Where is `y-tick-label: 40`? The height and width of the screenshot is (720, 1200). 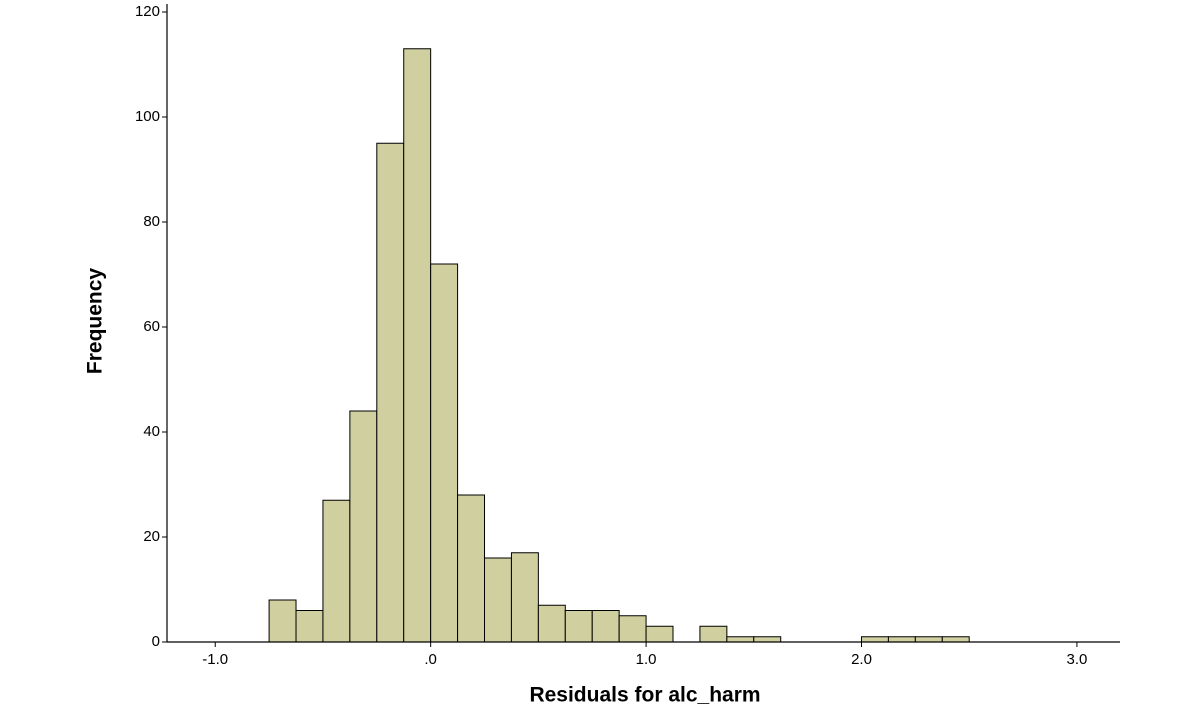
y-tick-label: 40 is located at coordinates (151, 431).